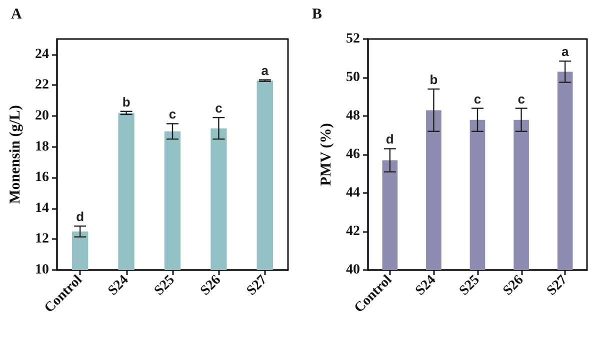 This screenshot has width=602, height=339. Describe the element at coordinates (42, 116) in the screenshot. I see `y-tick-label: 20` at that location.